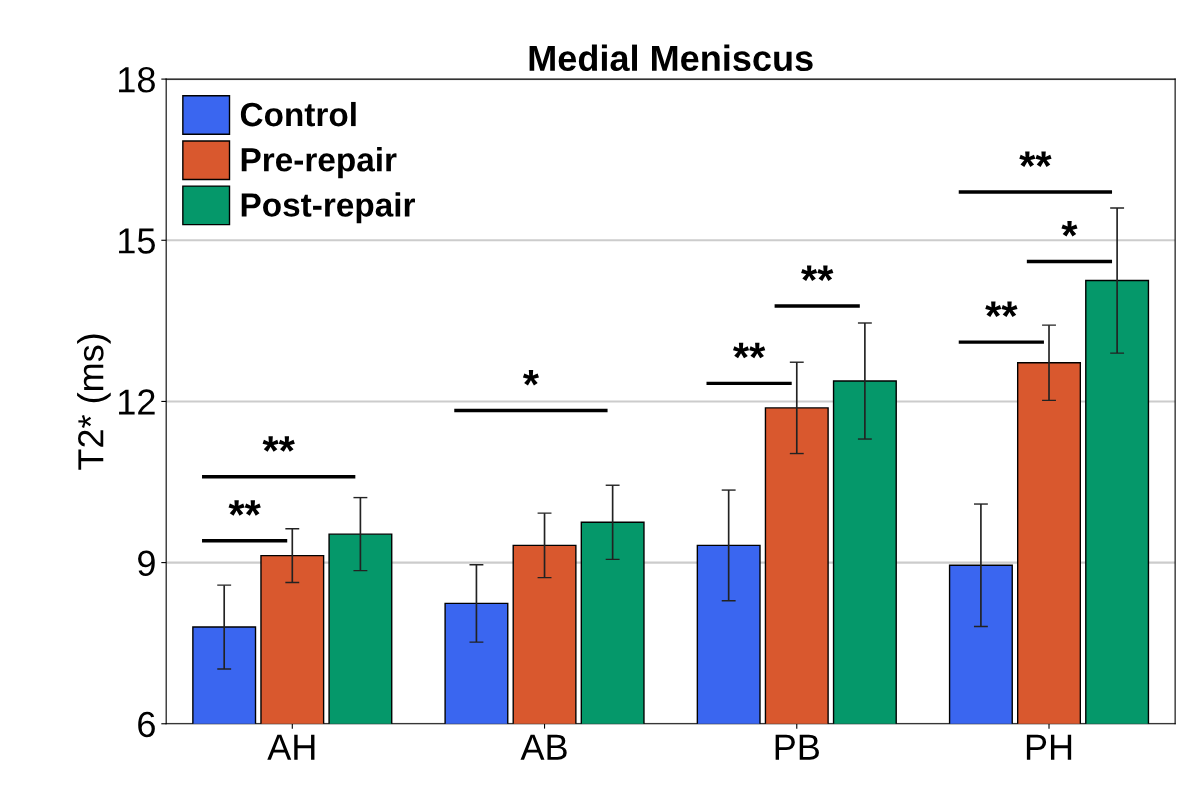  I want to click on x-tick-label: AH, so click(291, 747).